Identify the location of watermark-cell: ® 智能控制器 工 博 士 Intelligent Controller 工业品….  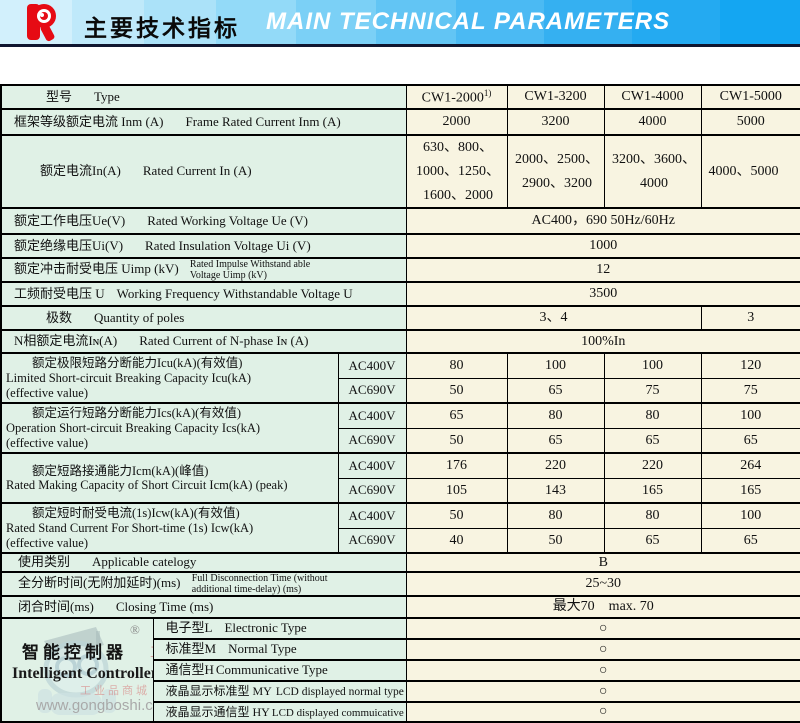
(77, 670).